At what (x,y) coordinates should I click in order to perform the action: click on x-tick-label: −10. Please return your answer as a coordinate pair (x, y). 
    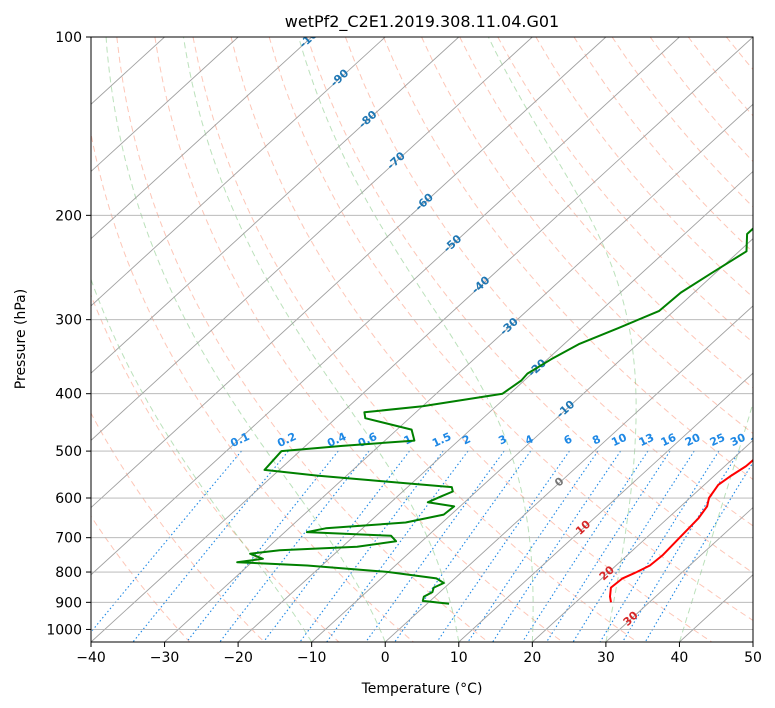
    Looking at the image, I should click on (312, 658).